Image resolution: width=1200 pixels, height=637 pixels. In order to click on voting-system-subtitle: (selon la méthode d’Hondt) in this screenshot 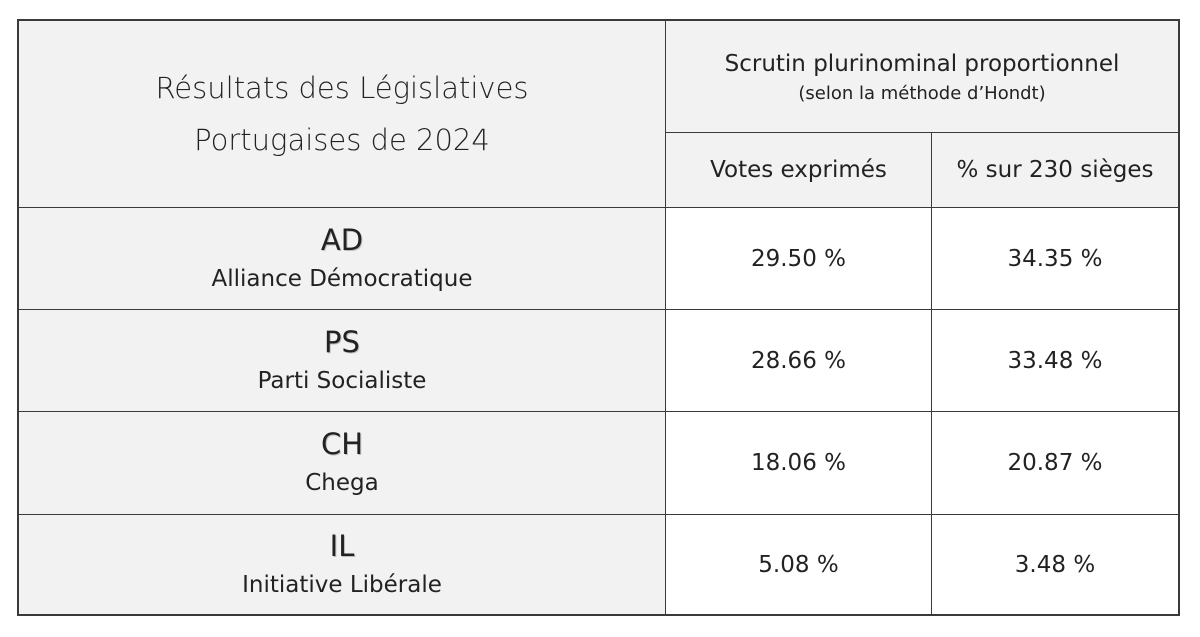, I will do `click(922, 93)`.